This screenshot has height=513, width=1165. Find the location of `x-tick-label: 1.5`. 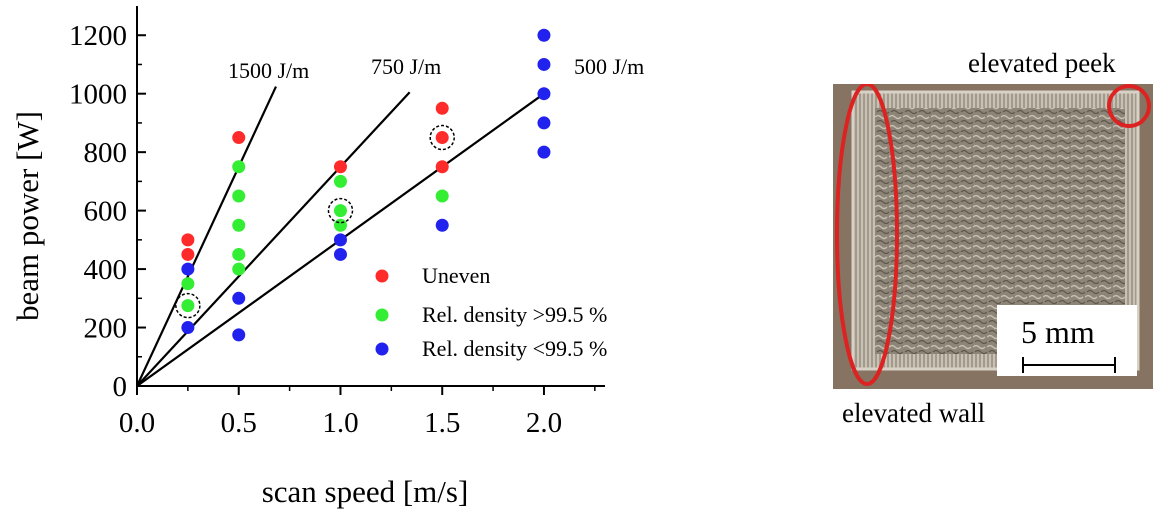

x-tick-label: 1.5 is located at coordinates (442, 423).